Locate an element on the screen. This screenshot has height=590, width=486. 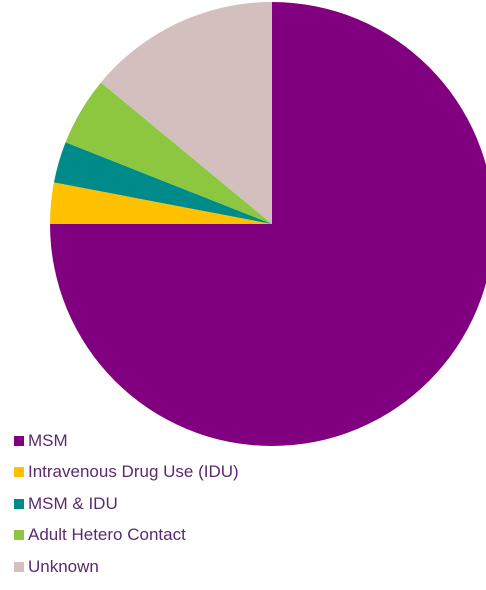
pie-slice-msm-idu is located at coordinates (162, 183).